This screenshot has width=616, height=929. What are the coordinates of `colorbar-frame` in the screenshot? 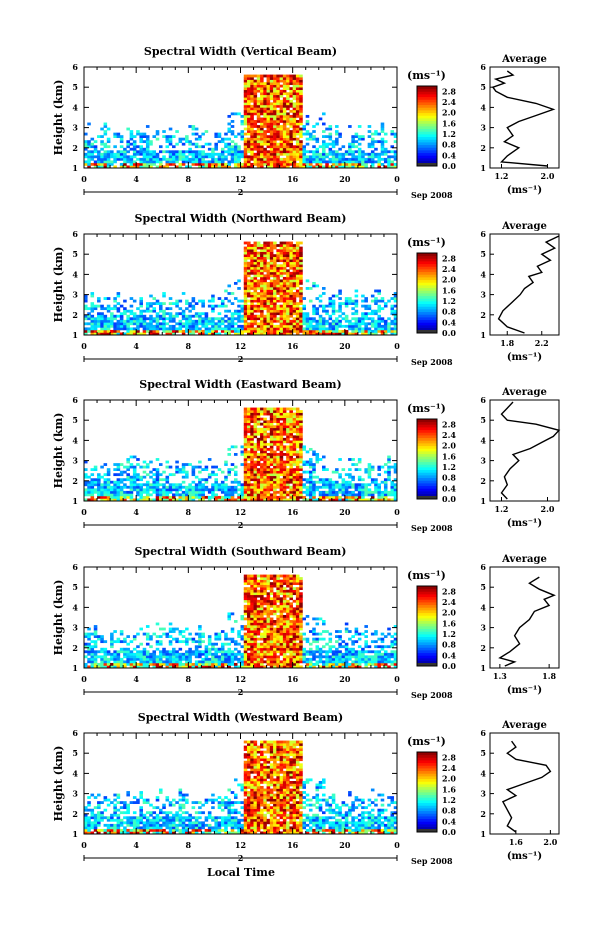 It's located at (427, 459).